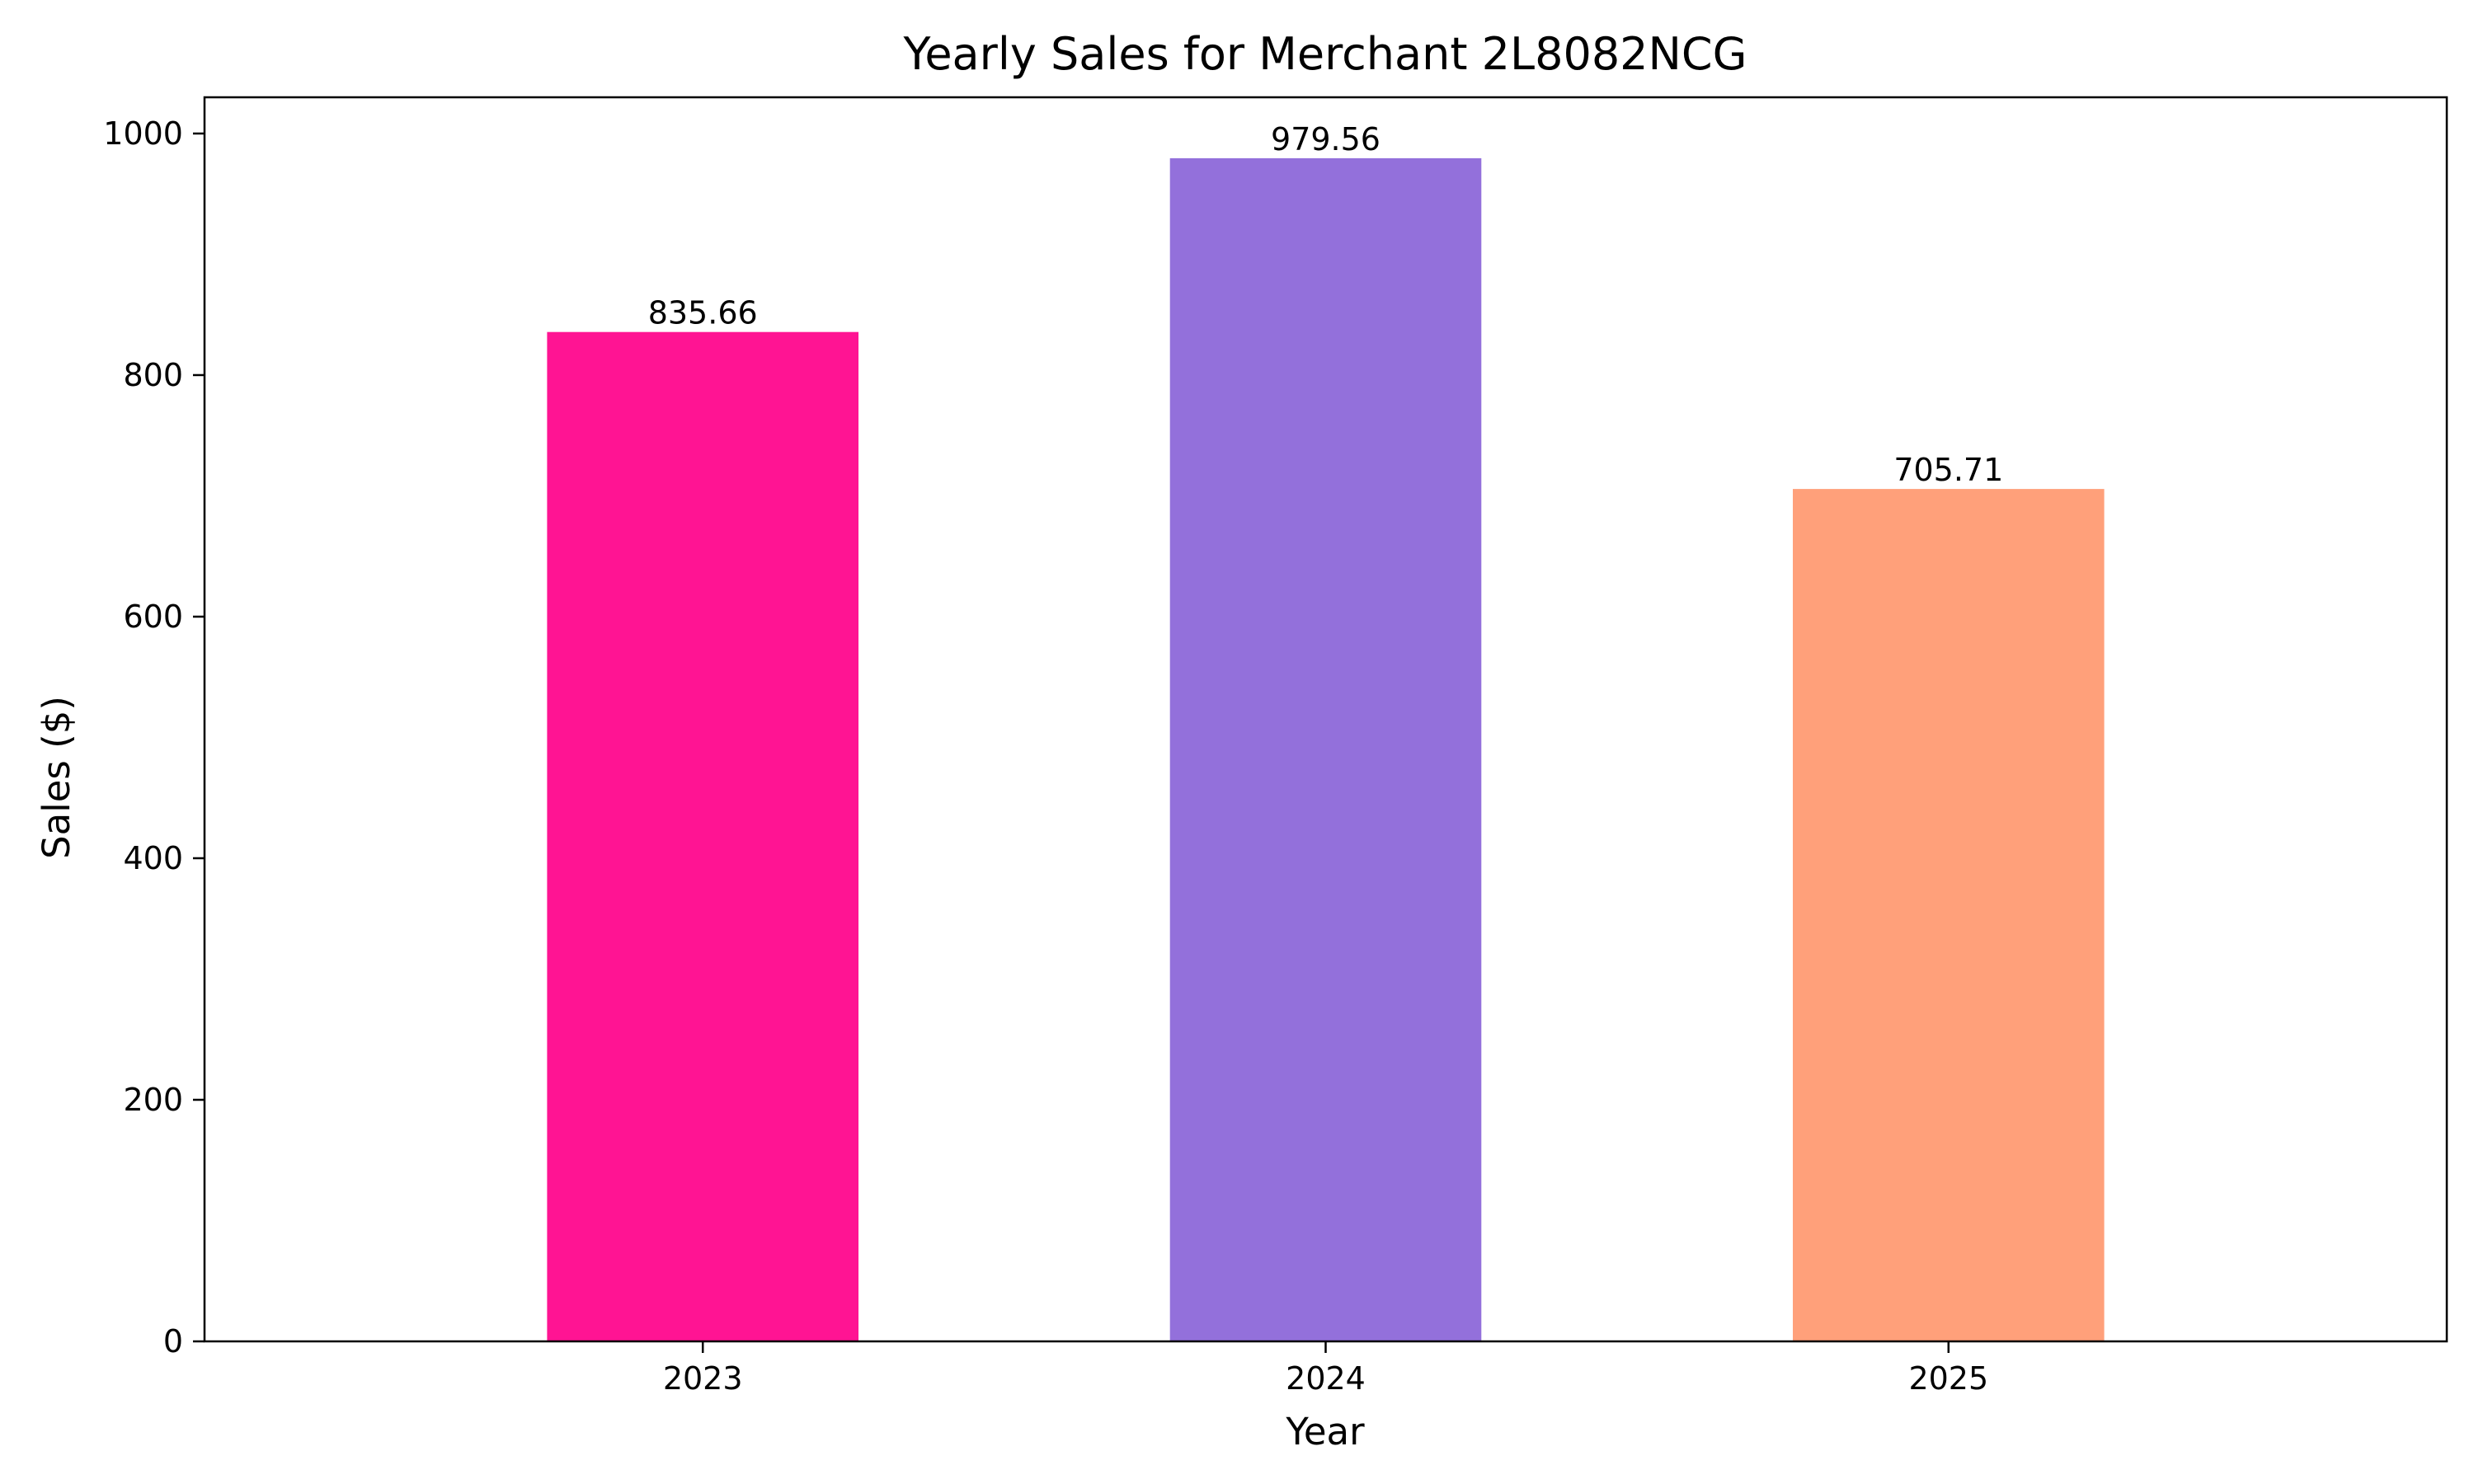  Describe the element at coordinates (153, 858) in the screenshot. I see `y-tick-label: 400` at that location.